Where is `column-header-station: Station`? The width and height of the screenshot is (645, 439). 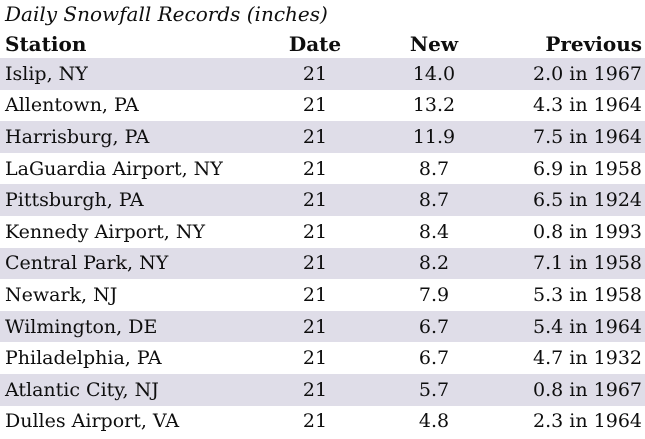 column-header-station: Station is located at coordinates (46, 43).